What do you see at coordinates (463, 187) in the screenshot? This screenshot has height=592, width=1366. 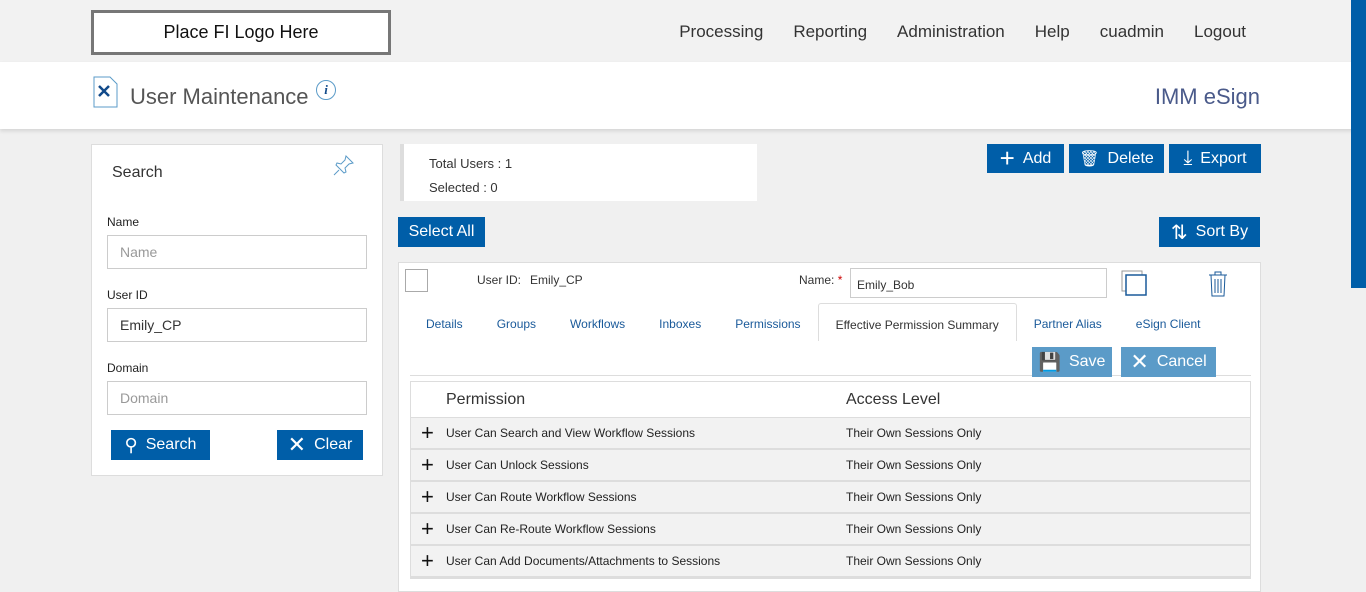 I see `selected-count: Selected : 0` at bounding box center [463, 187].